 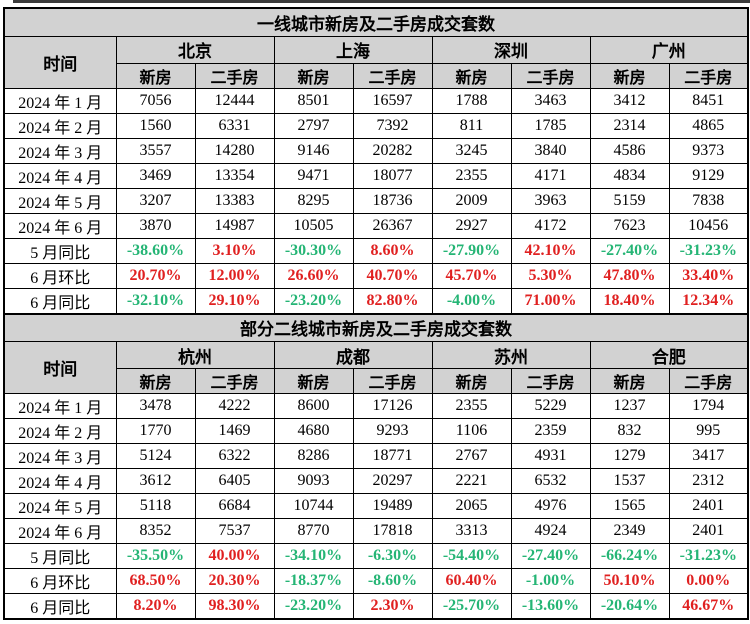 I want to click on transaction-count-cell: 19489, so click(x=392, y=506).